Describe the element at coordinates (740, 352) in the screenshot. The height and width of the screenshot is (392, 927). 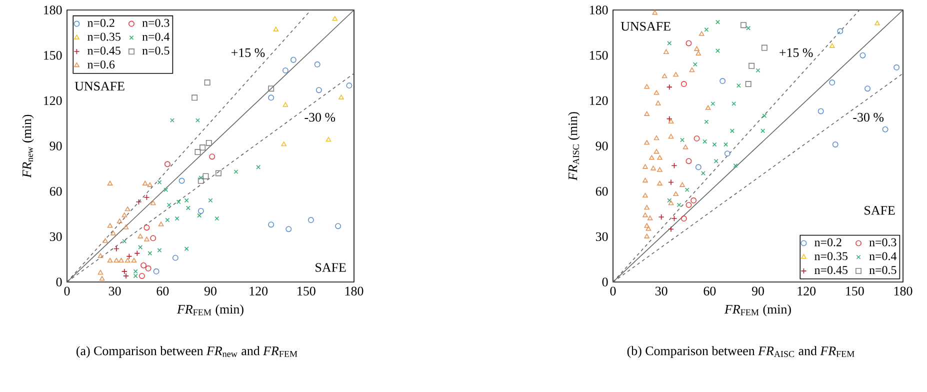
I see `text: (b) Comparison between FR$_{AISC}$ and FR$_{FEM}$` at that location.